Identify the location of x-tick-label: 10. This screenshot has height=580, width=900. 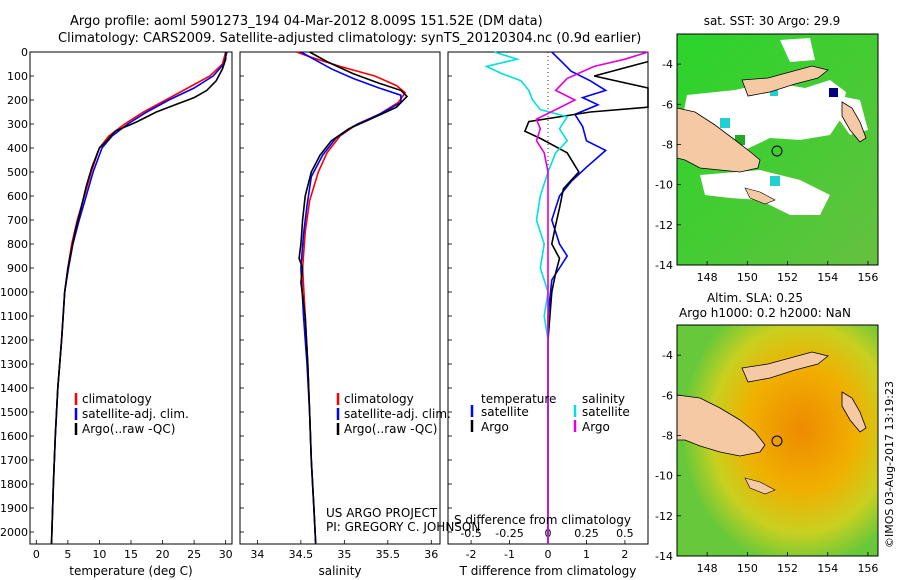
(99, 554).